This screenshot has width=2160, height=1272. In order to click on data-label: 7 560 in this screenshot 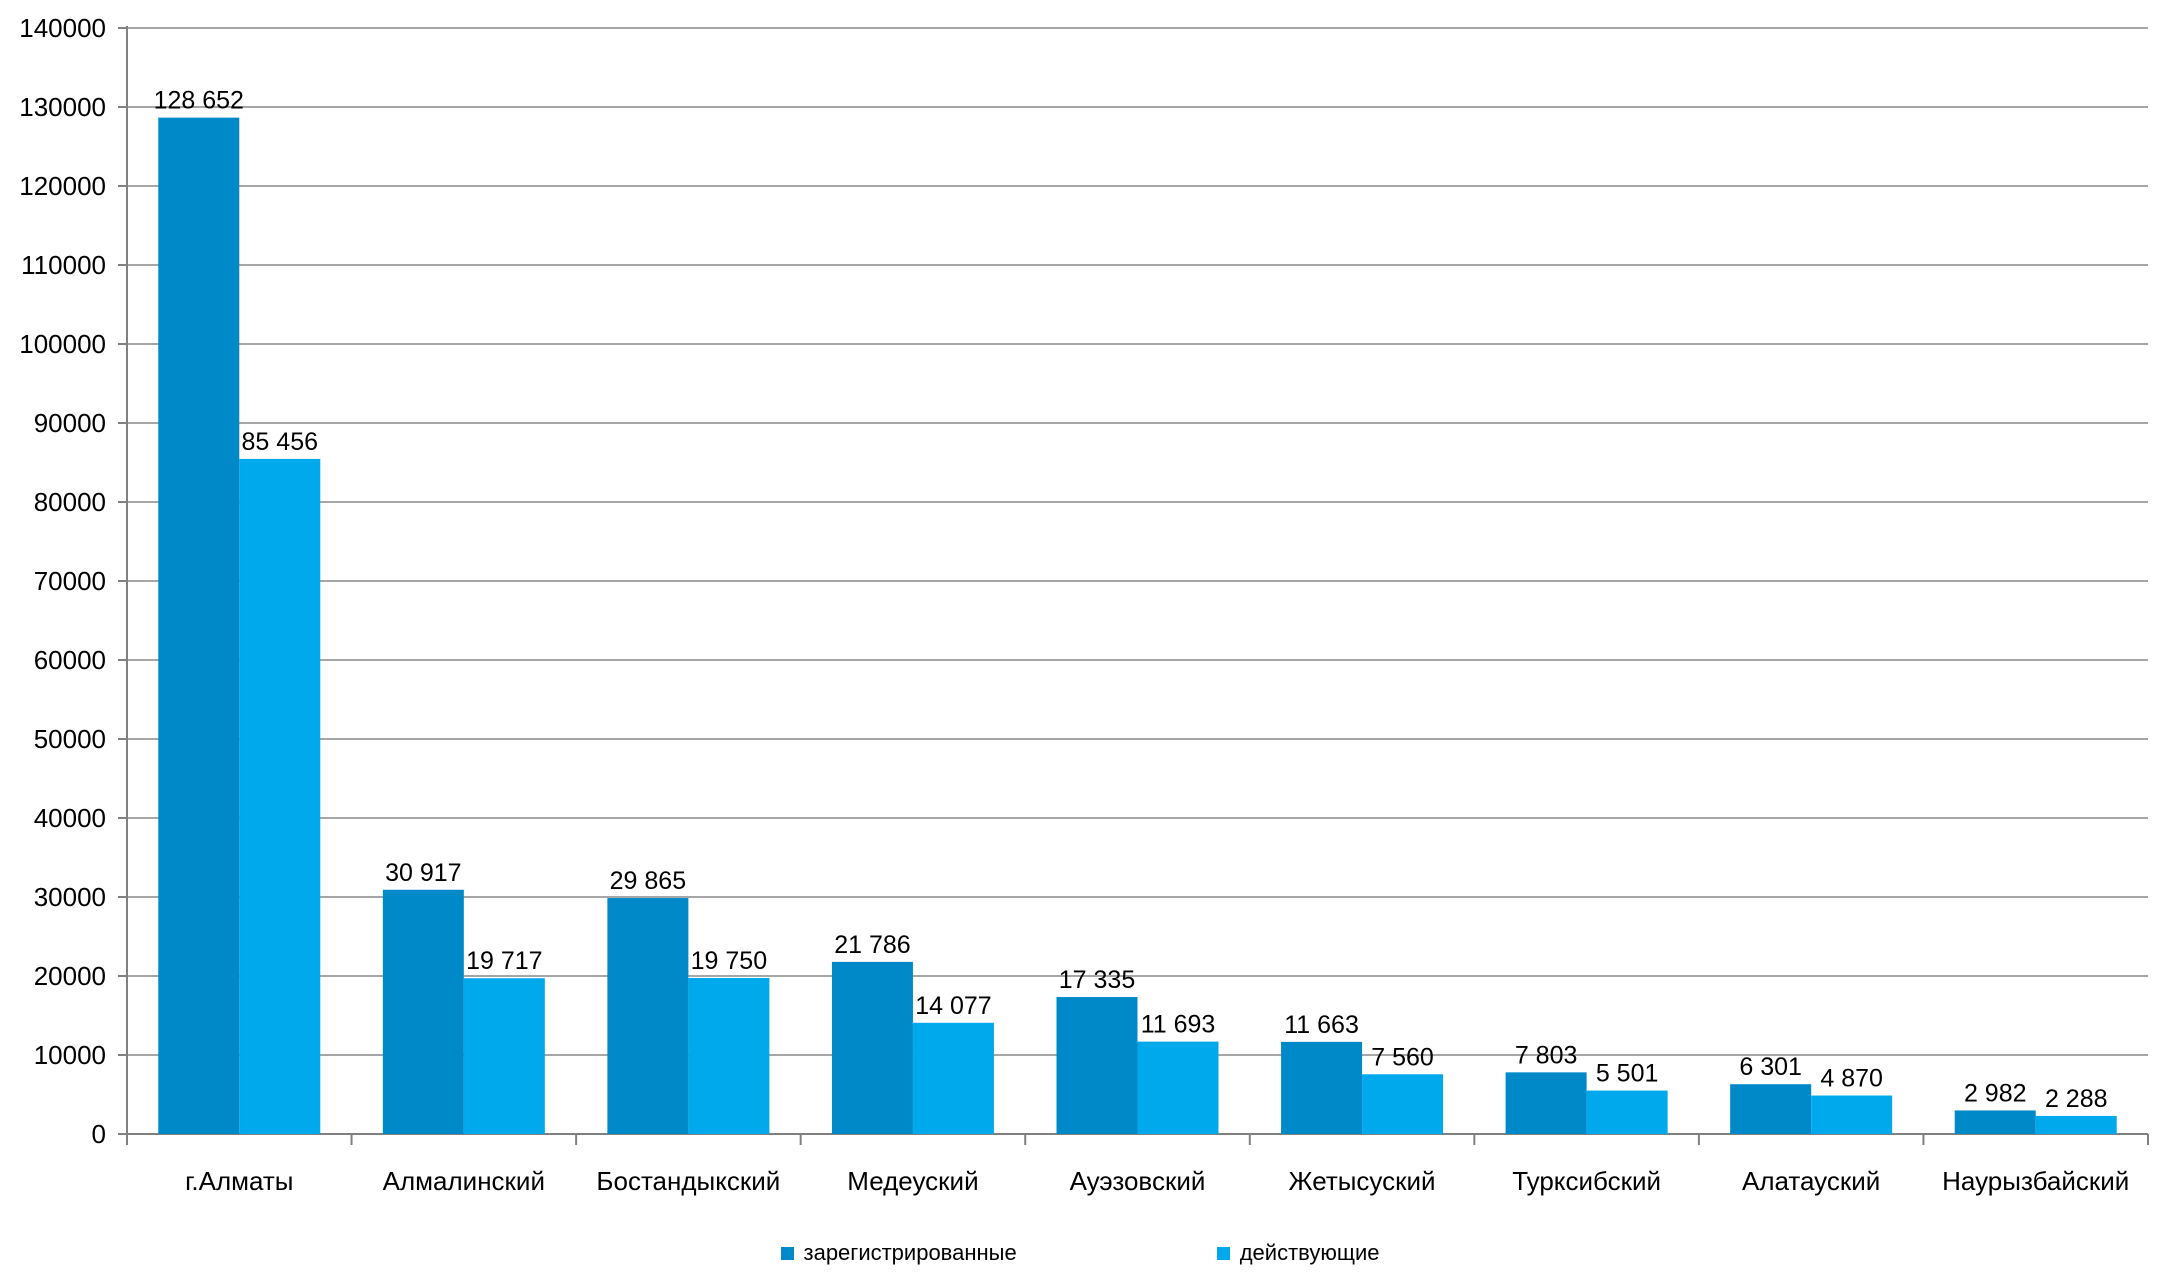, I will do `click(1402, 1057)`.